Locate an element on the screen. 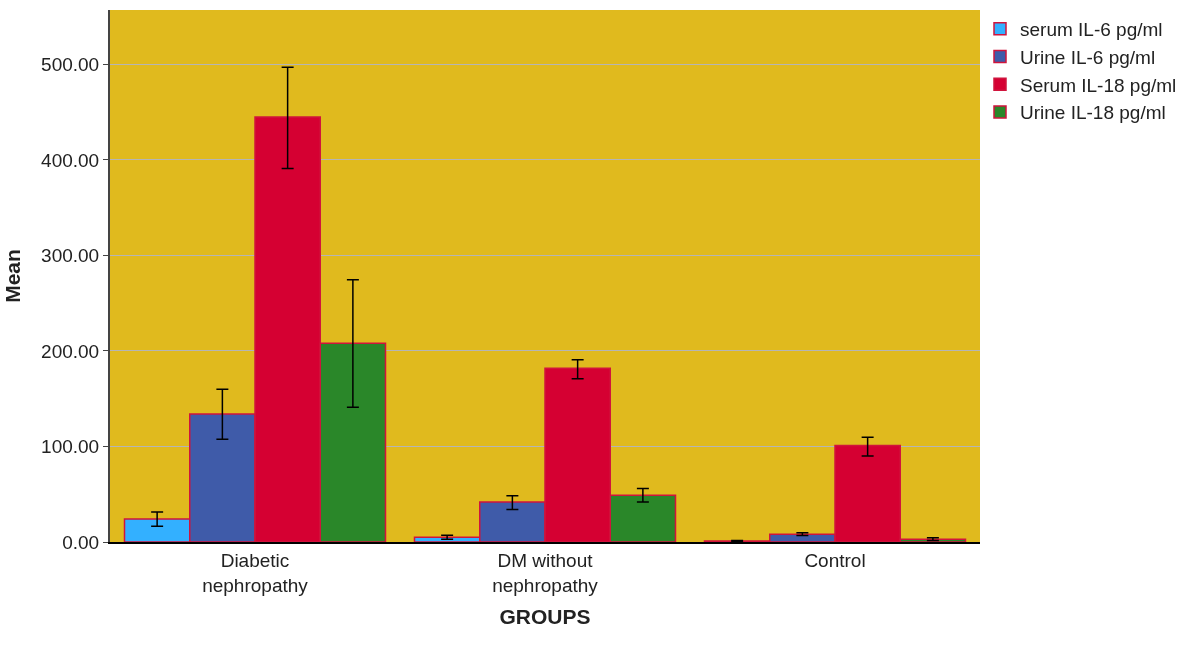 The height and width of the screenshot is (652, 1192). x-axis-title: GROUPS is located at coordinates (545, 617).